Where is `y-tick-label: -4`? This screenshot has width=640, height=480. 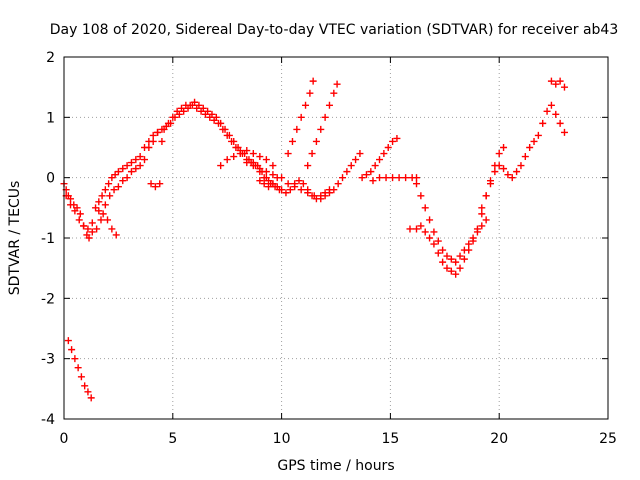
y-tick-label: -4 is located at coordinates (48, 420).